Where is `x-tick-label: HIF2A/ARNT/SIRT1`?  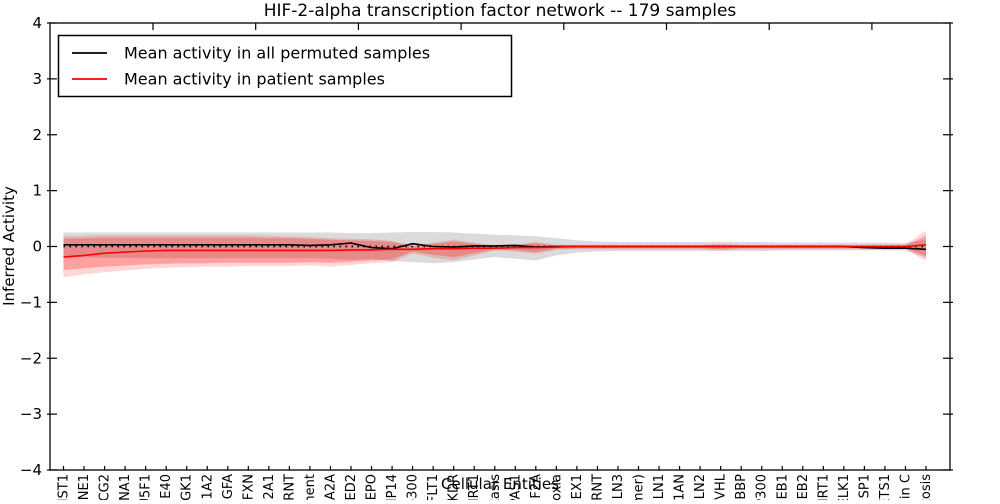 x-tick-label: HIF2A/ARNT/SIRT1 is located at coordinates (474, 487).